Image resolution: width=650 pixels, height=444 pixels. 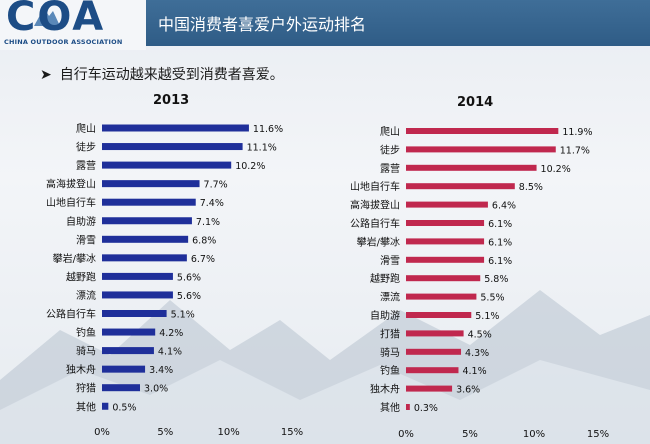 What do you see at coordinates (81, 221) in the screenshot?
I see `category-label-2013: 自助游` at bounding box center [81, 221].